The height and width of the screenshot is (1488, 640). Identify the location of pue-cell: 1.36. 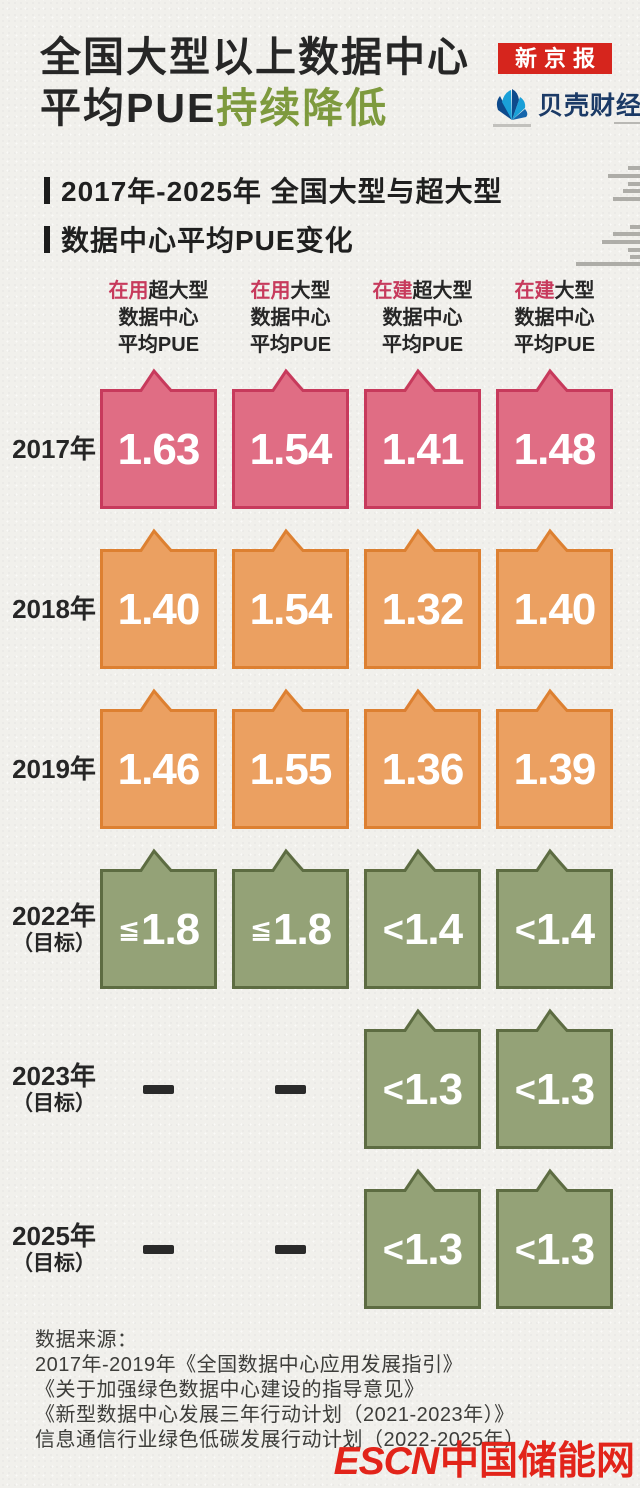
(422, 758).